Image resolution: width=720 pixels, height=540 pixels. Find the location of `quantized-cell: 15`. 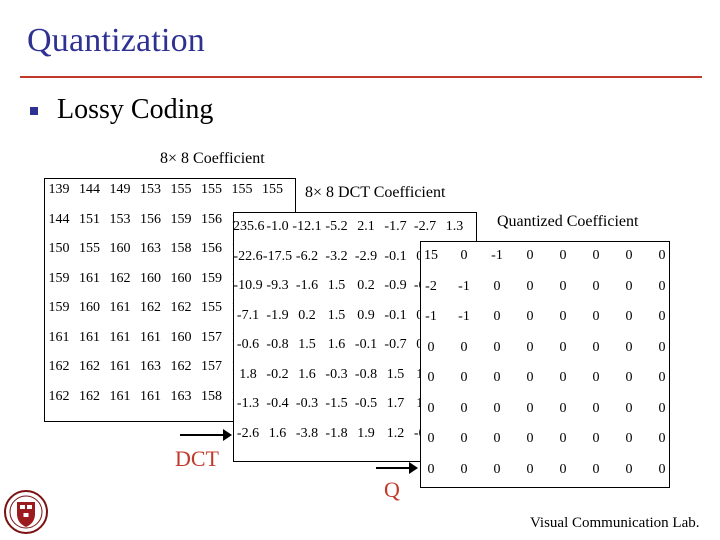

quantized-cell: 15 is located at coordinates (431, 255).